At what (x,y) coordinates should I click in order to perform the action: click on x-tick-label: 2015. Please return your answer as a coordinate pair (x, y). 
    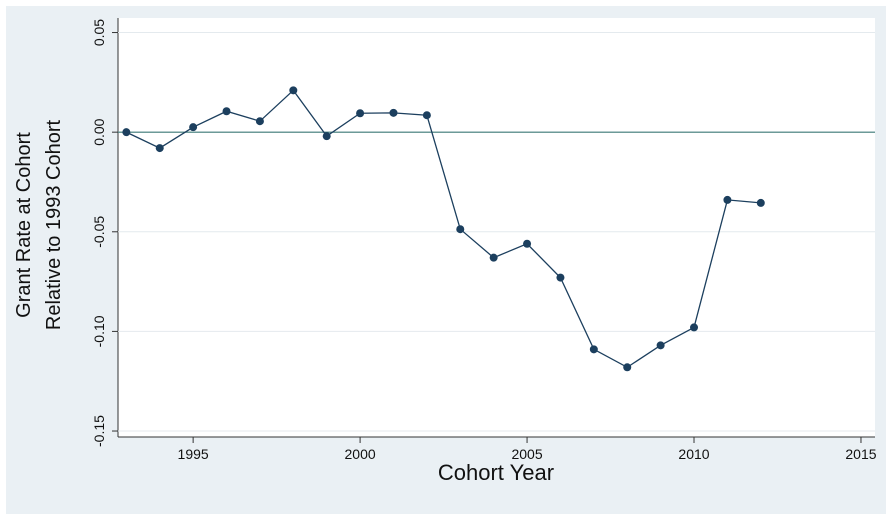
    Looking at the image, I should click on (860, 454).